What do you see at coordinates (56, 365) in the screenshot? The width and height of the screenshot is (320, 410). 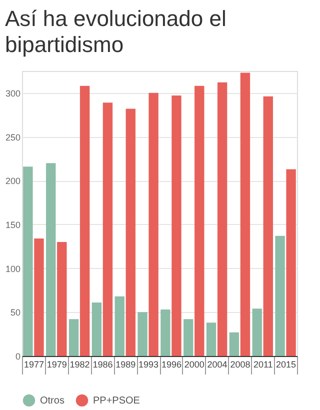 I see `x-tick-label: 1979` at bounding box center [56, 365].